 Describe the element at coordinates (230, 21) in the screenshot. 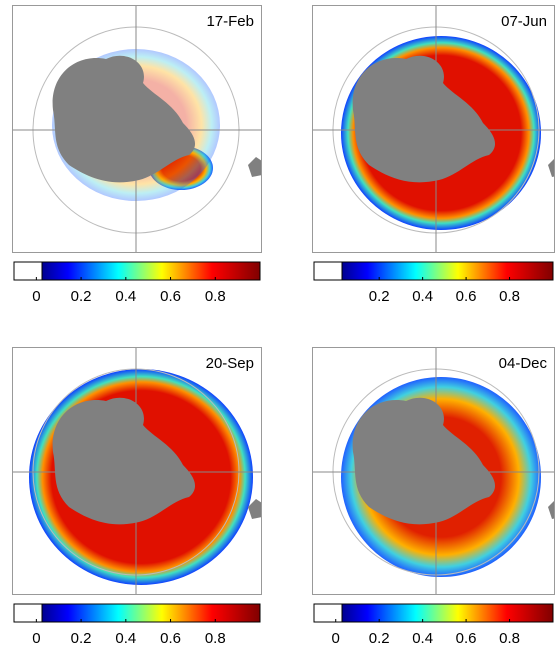

I see `panel-title: 17-Feb` at that location.